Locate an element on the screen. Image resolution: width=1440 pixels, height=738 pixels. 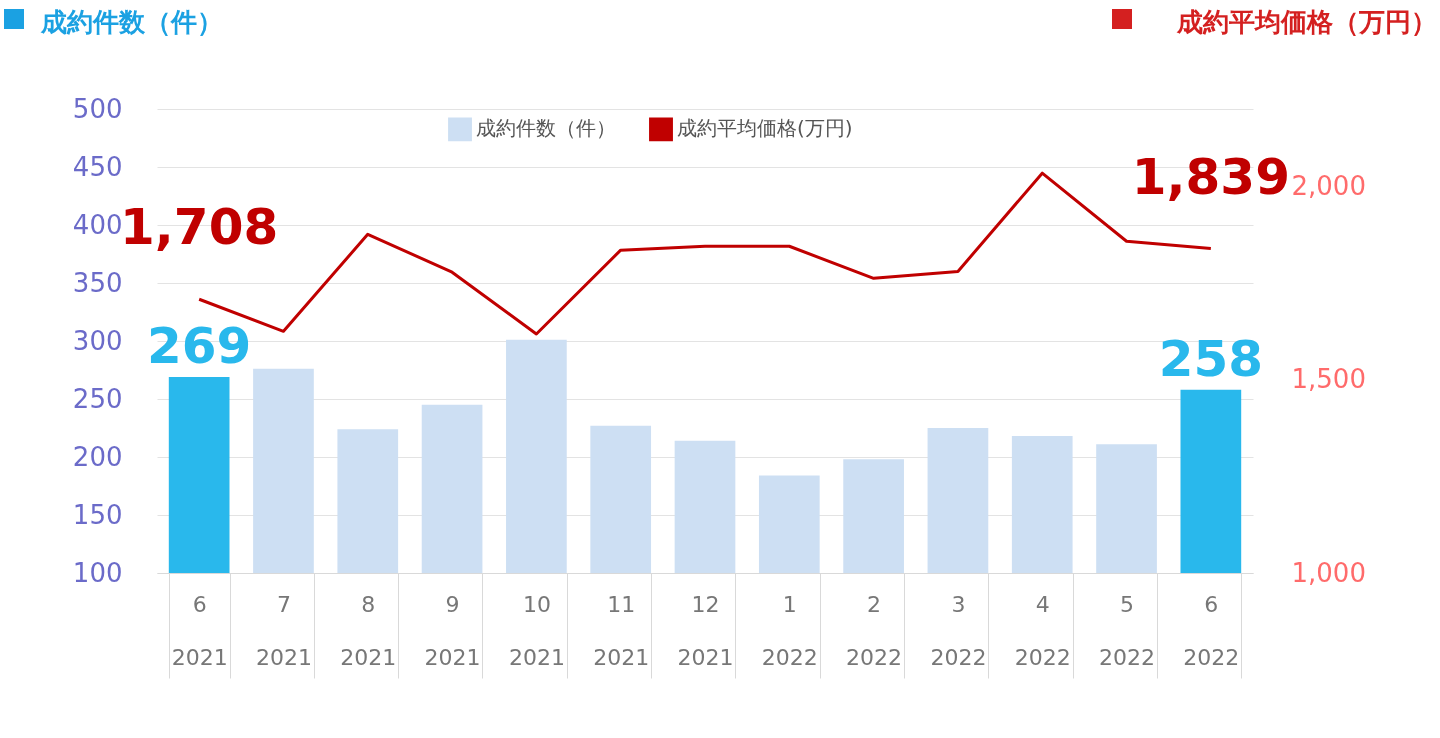
y-tick-label: 500 is located at coordinates (97, 108).